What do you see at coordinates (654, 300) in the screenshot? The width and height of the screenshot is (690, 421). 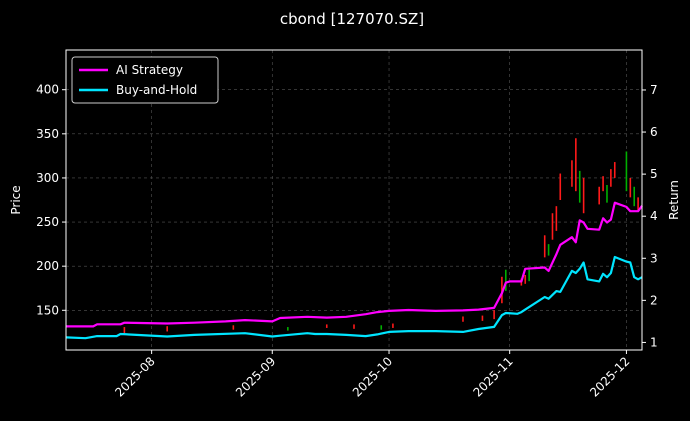 I see `y2-tick-label: 2` at bounding box center [654, 300].